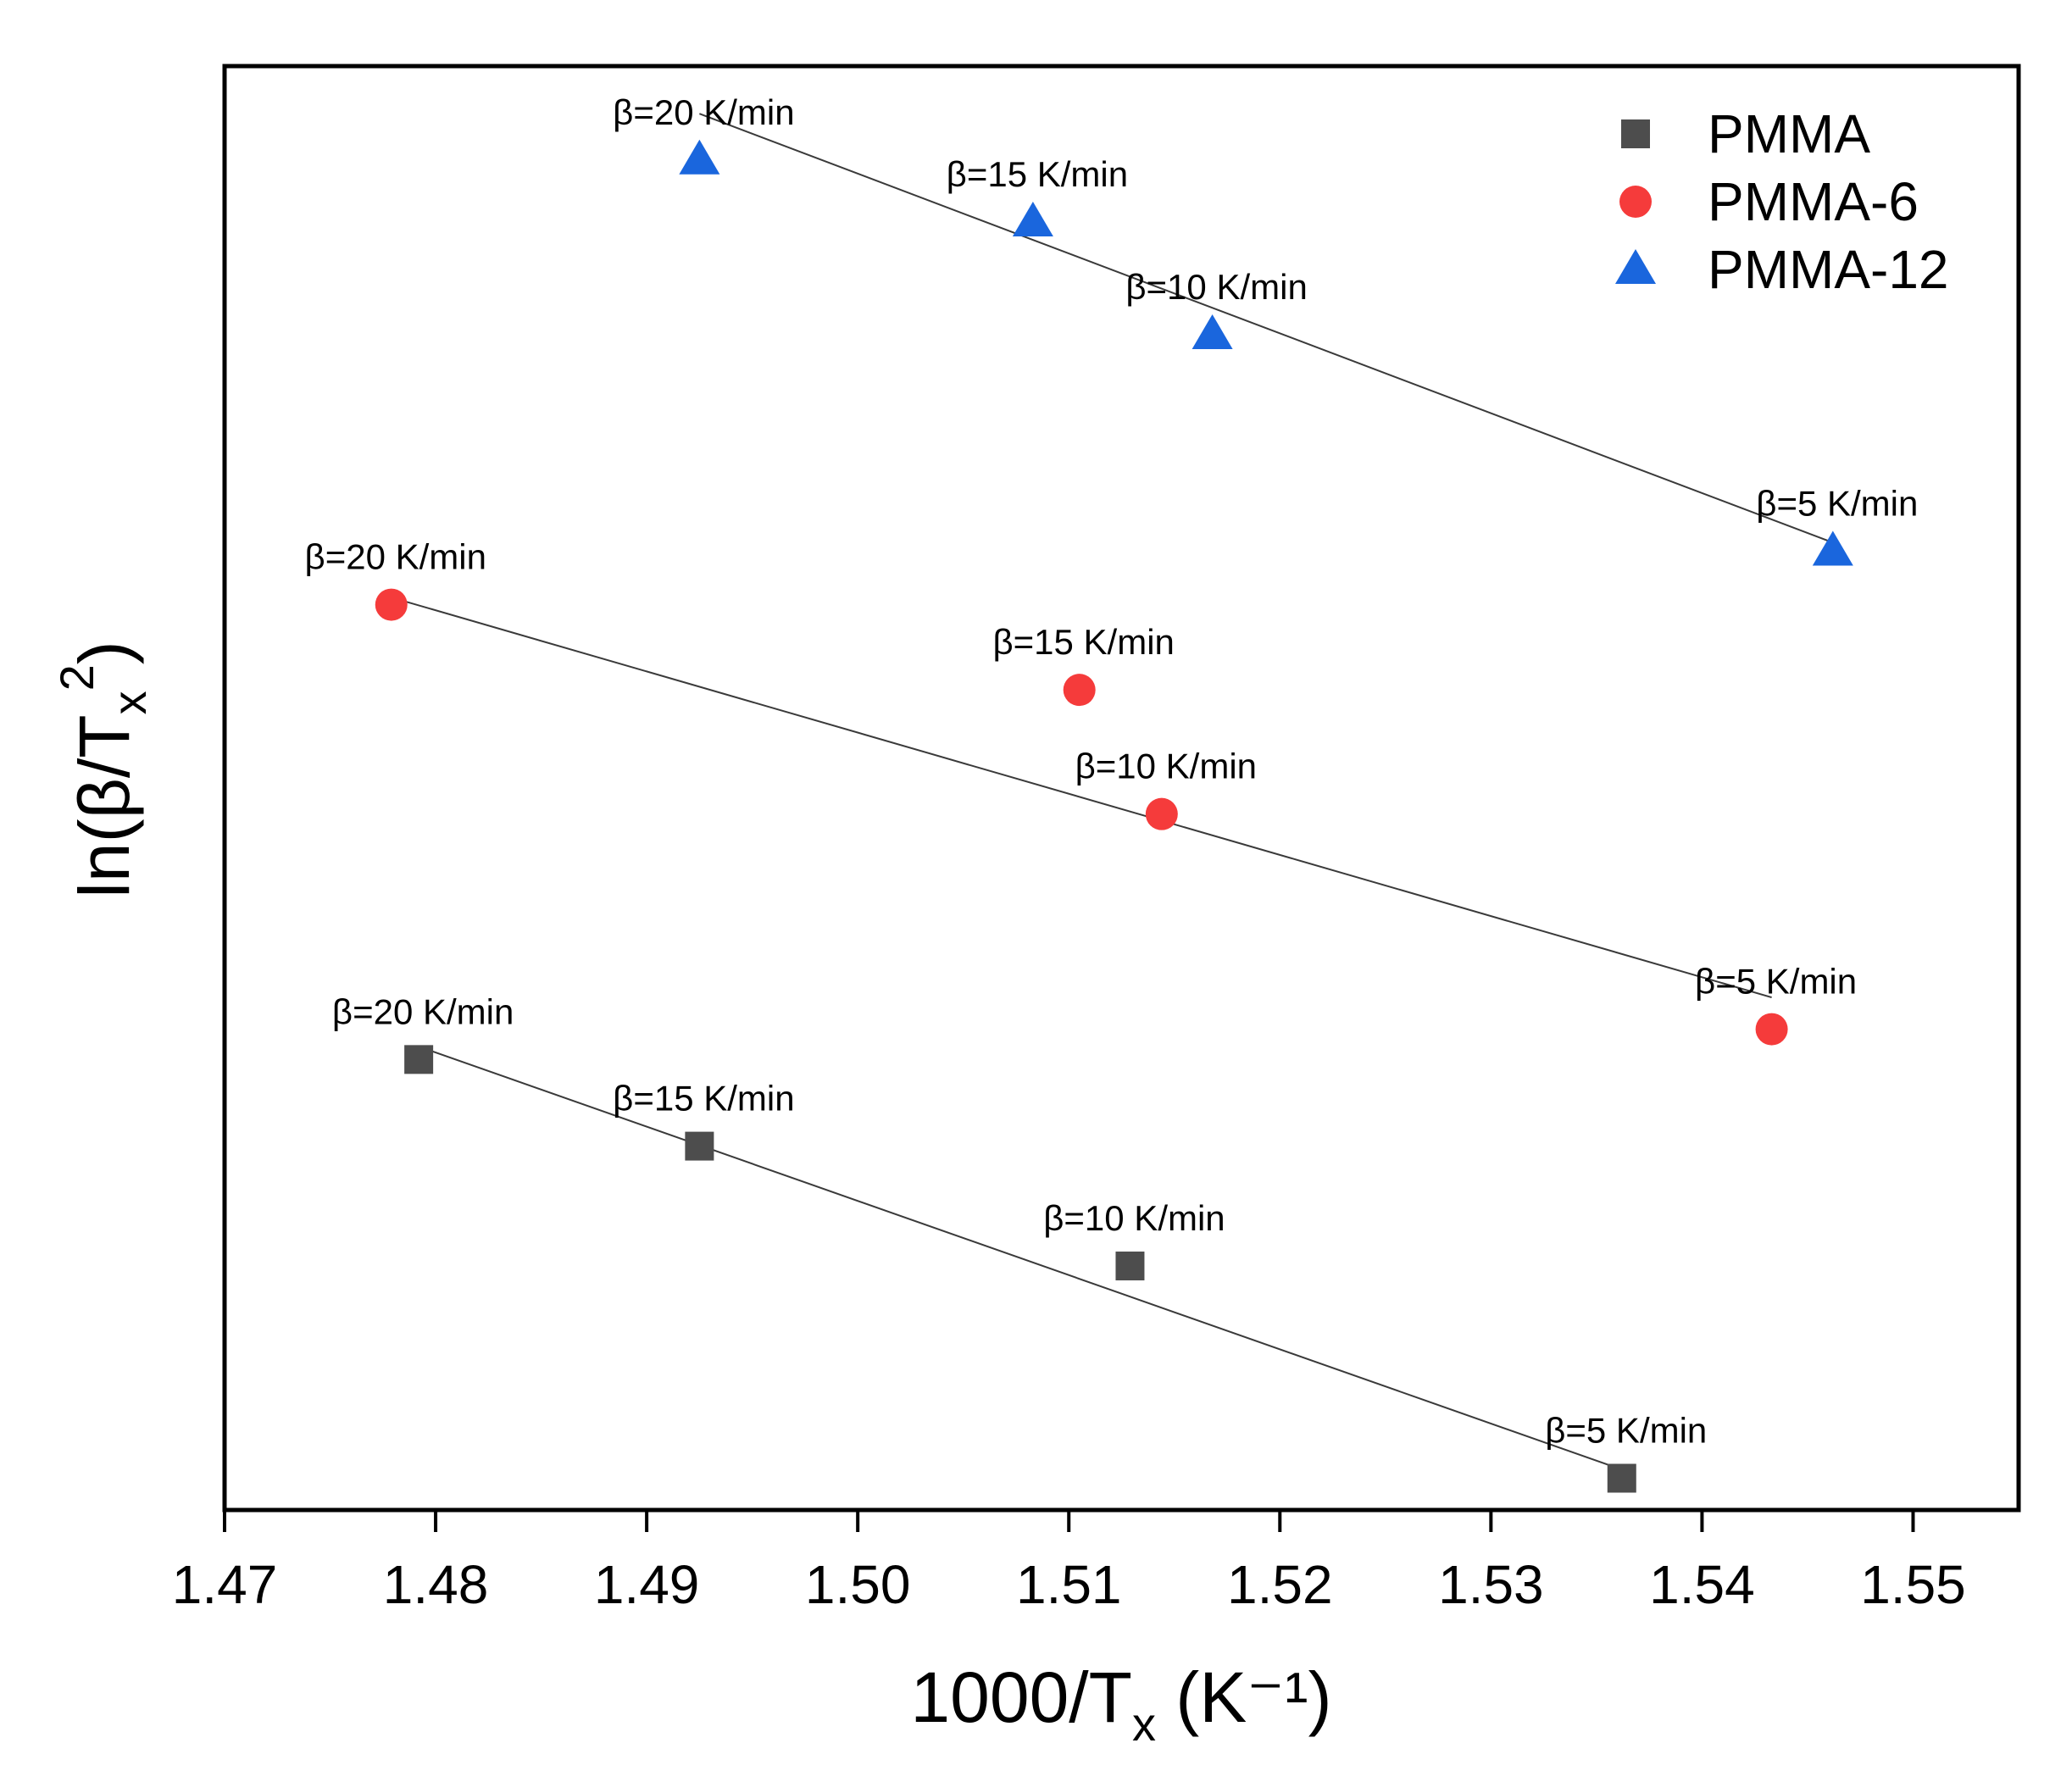  I want to click on point-label-pmma-12: β=10 K/min, so click(1216, 287).